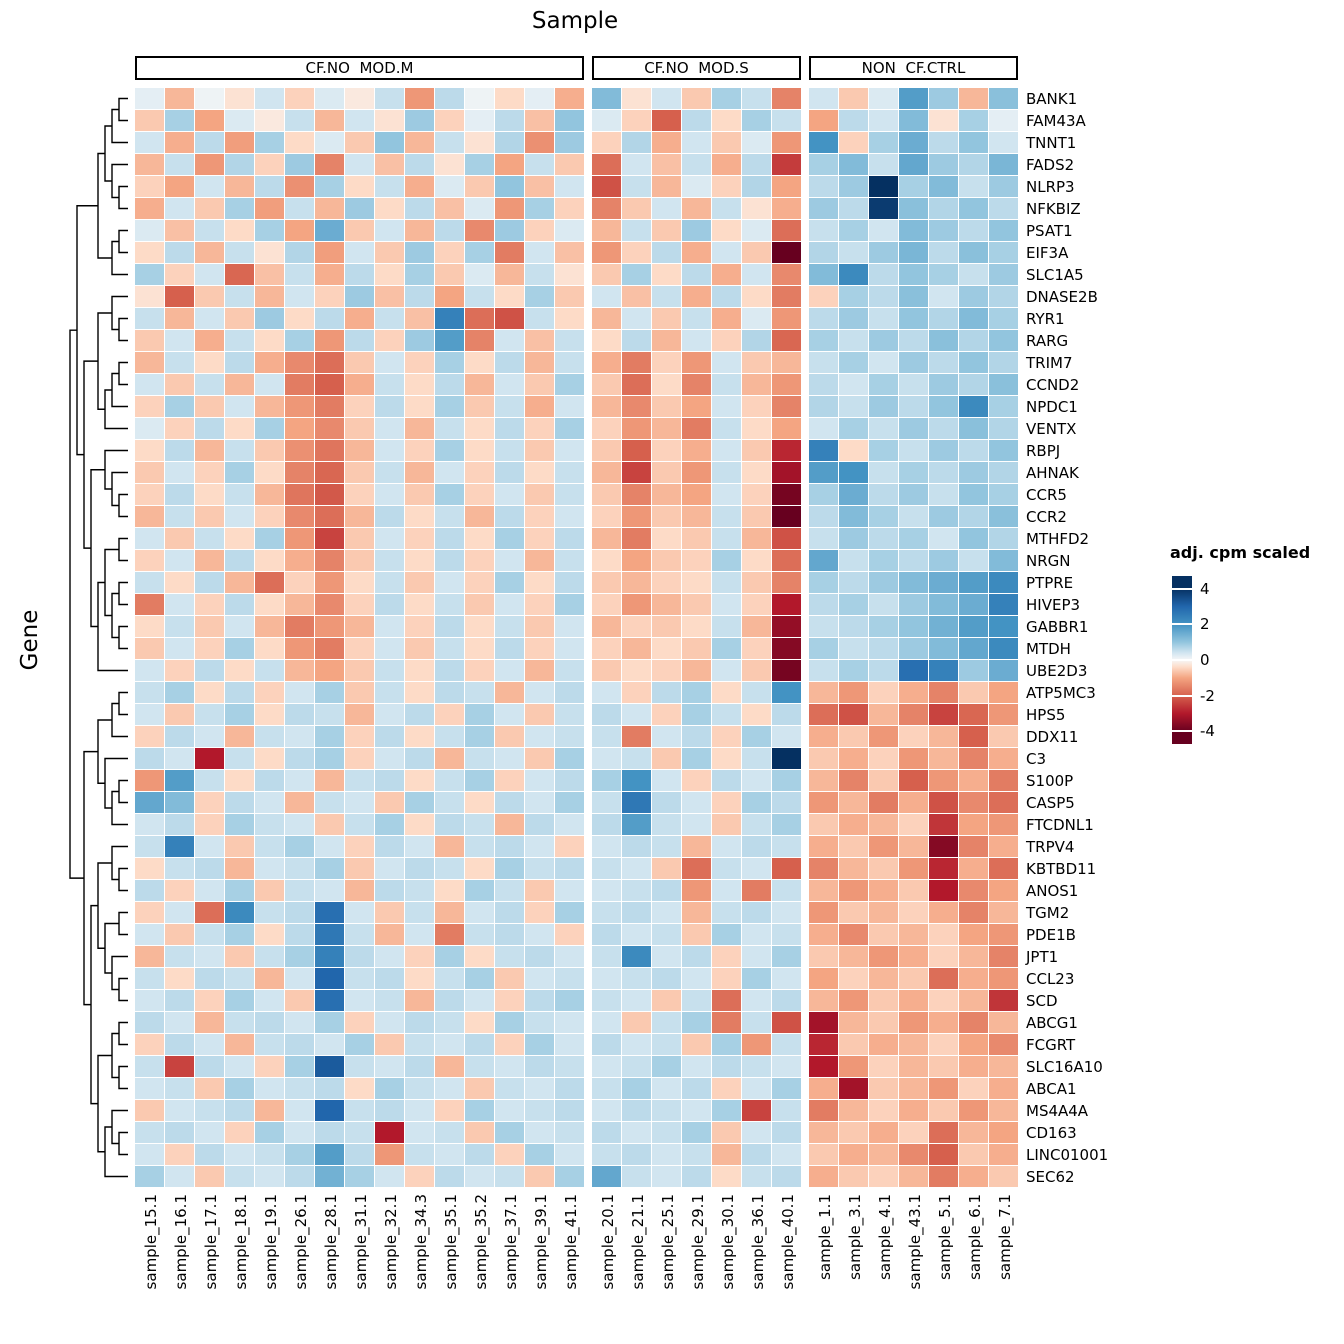  Describe the element at coordinates (1046, 517) in the screenshot. I see `gene-label: CCR2` at that location.